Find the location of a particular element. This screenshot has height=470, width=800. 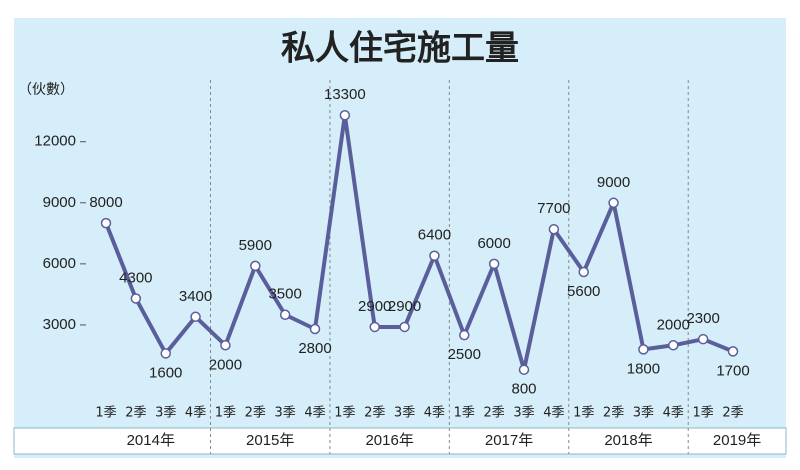

y-tick-label: 9000 is located at coordinates (59, 202).